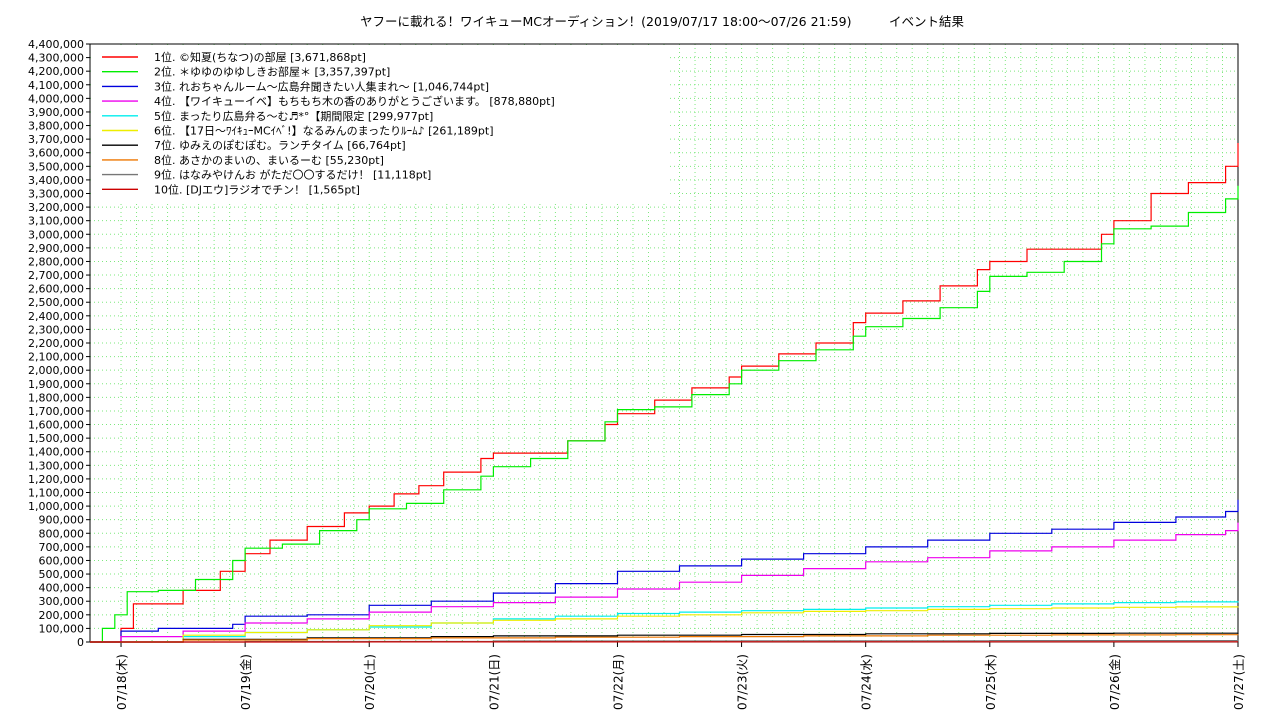  I want to click on y-tick-label: 2,800,000, so click(56, 261).